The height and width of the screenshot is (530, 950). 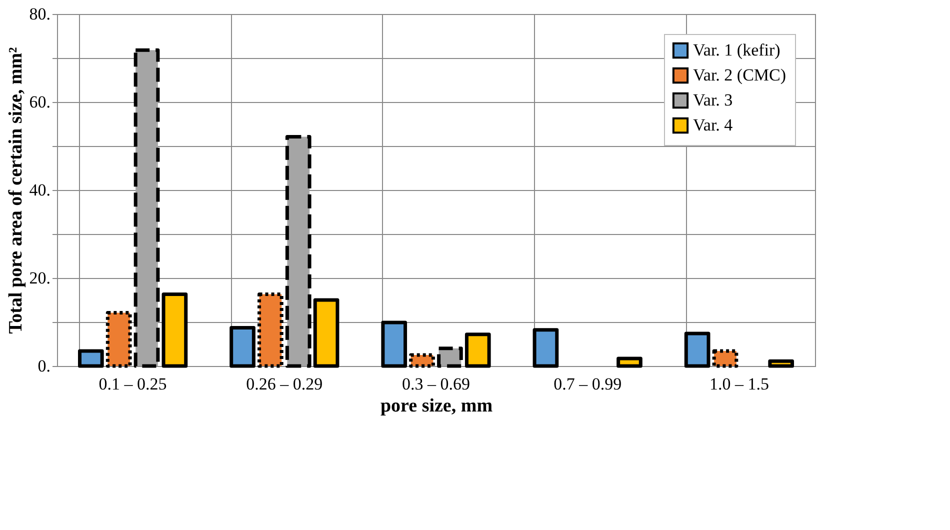 What do you see at coordinates (39, 190) in the screenshot?
I see `y-tick-label: 40.` at bounding box center [39, 190].